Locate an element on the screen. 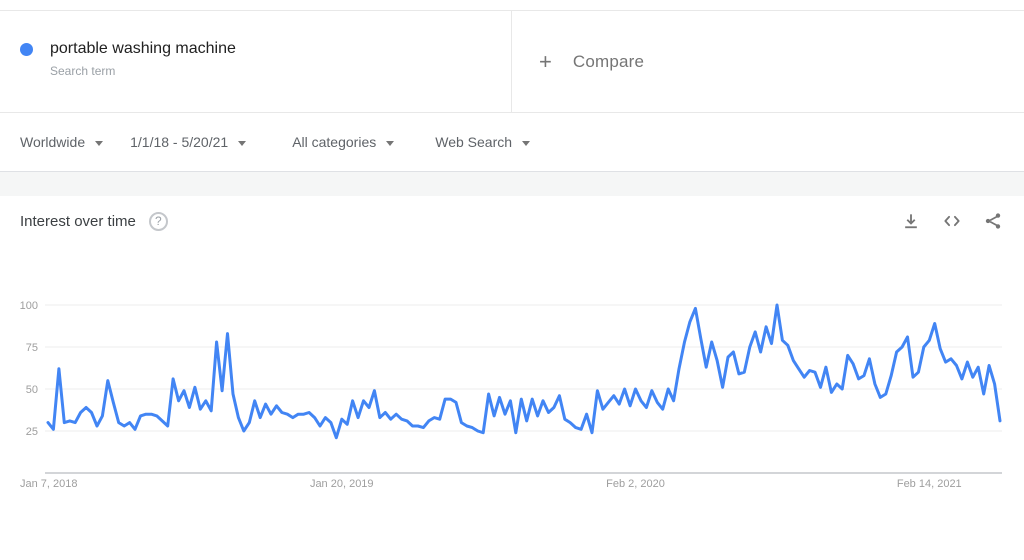  chart-header: Interest over time ? is located at coordinates (512, 220).